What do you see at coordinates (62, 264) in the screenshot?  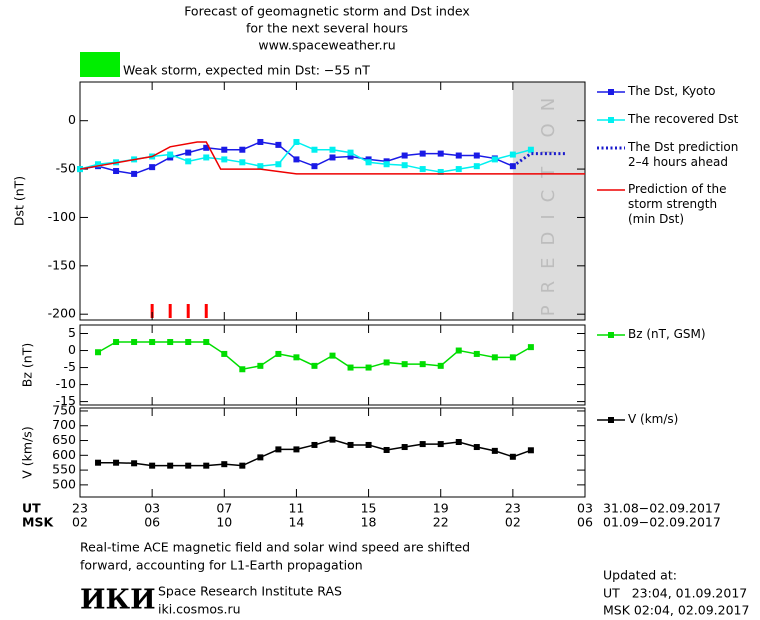 I see `y-tick-label: -150` at bounding box center [62, 264].